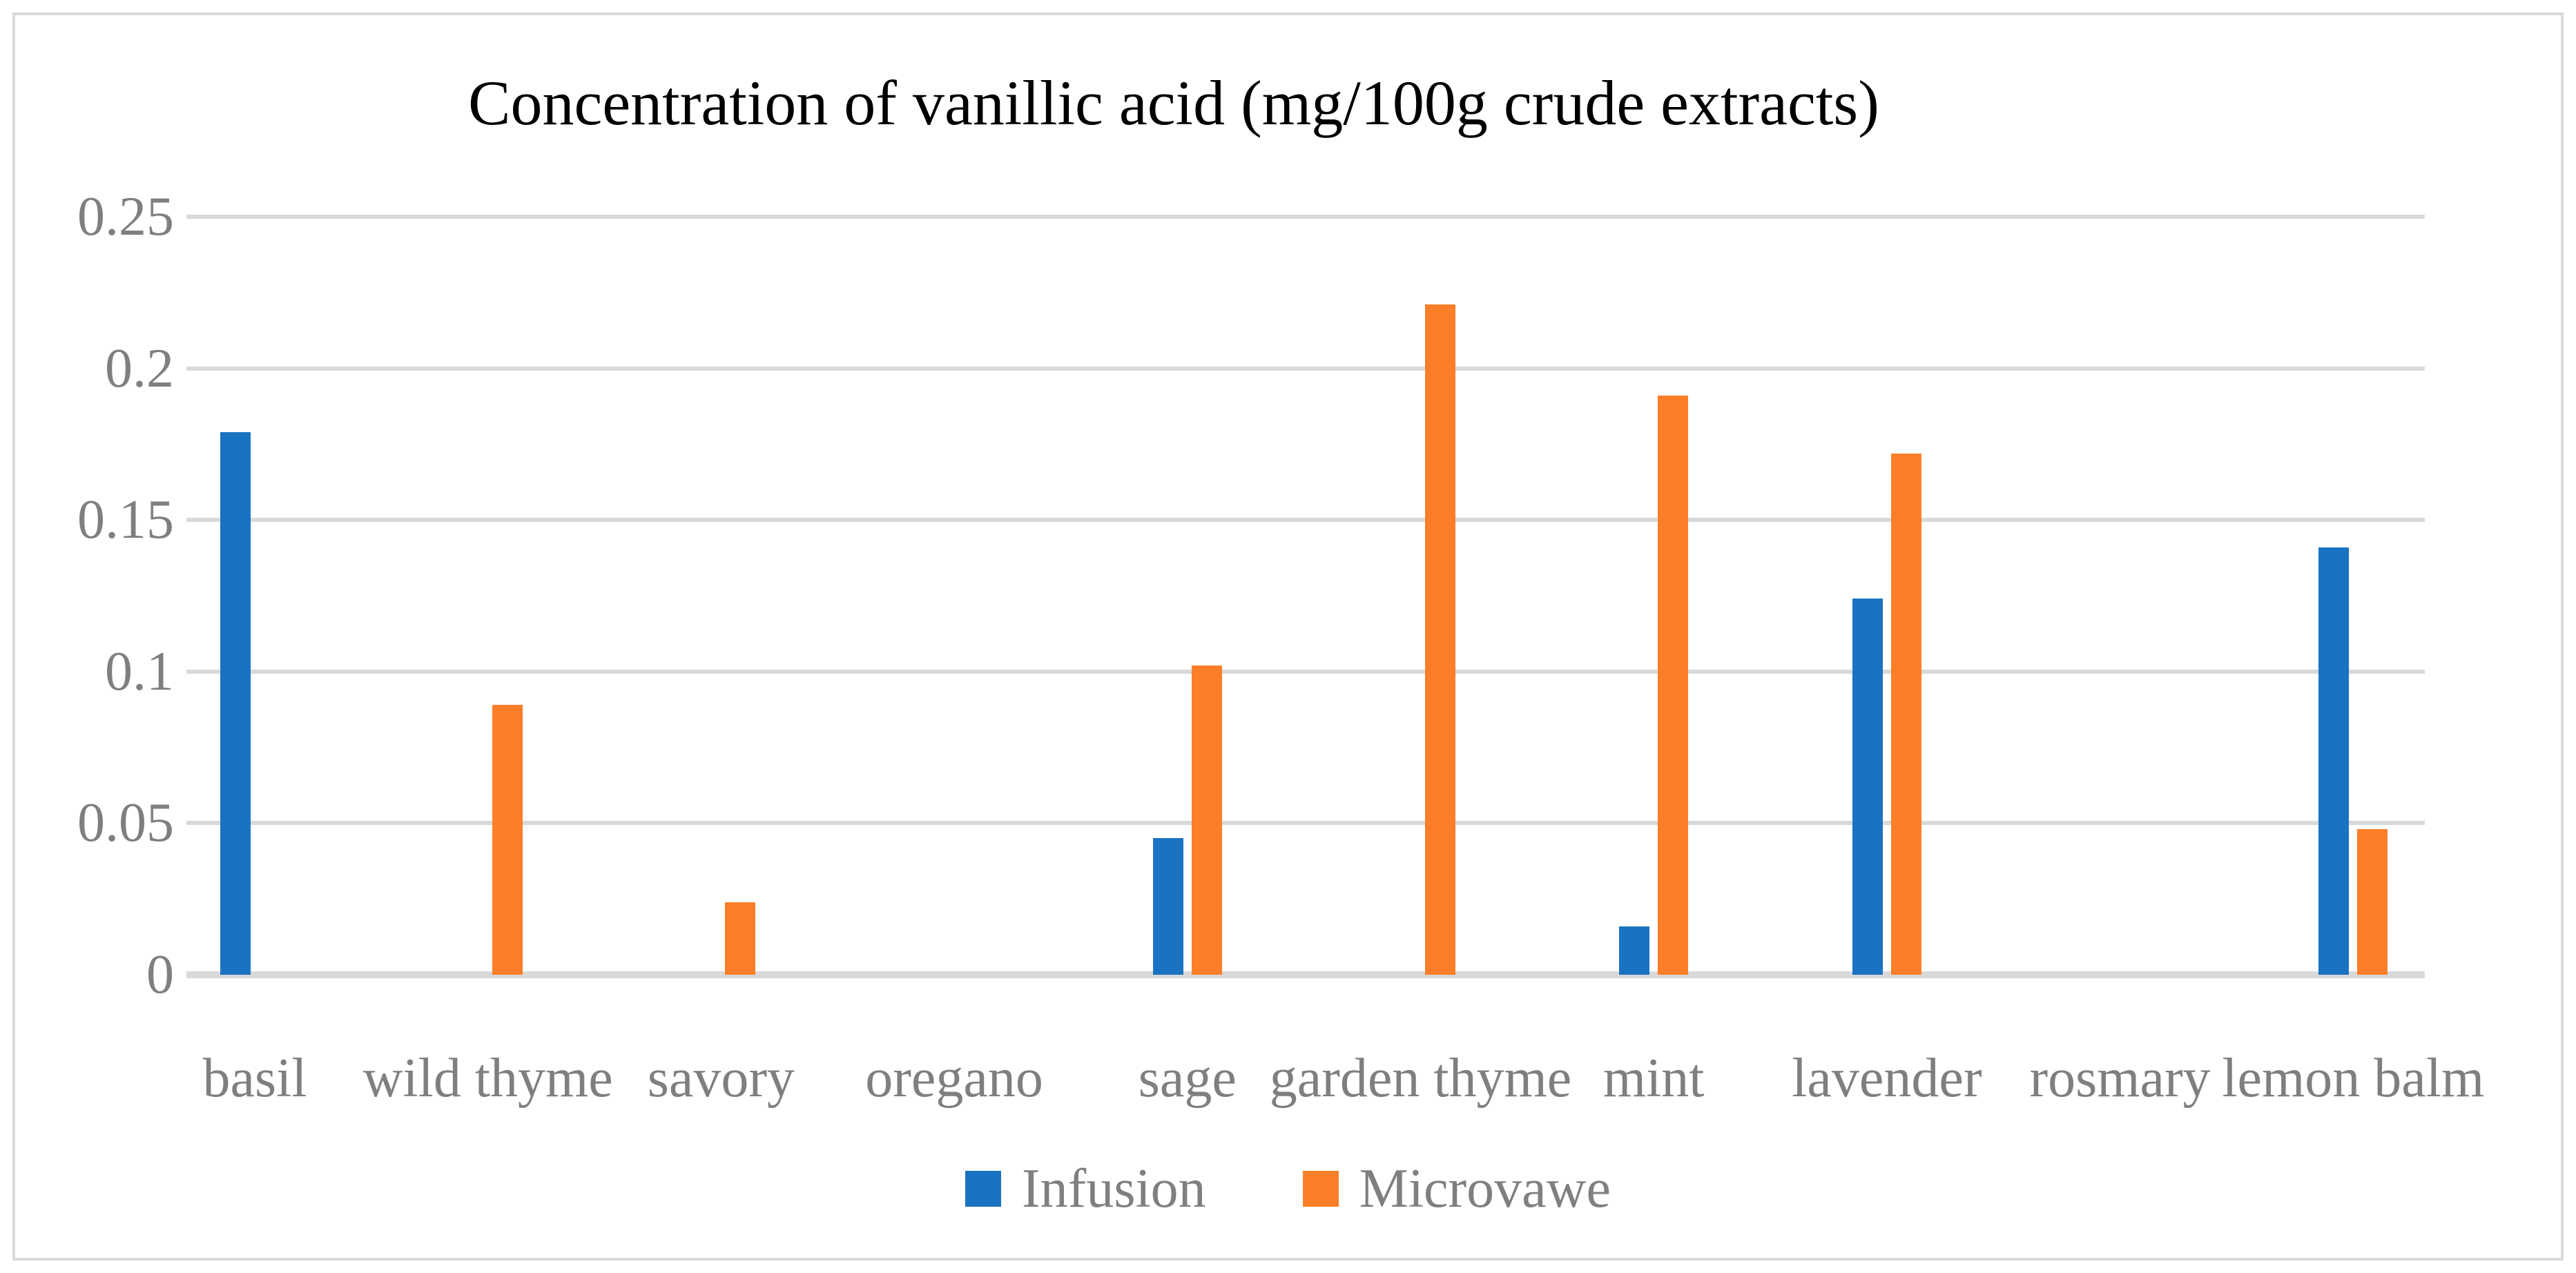 The image size is (2576, 1273). Describe the element at coordinates (2120, 1078) in the screenshot. I see `x-axis-label-rosmary: rosmary` at that location.